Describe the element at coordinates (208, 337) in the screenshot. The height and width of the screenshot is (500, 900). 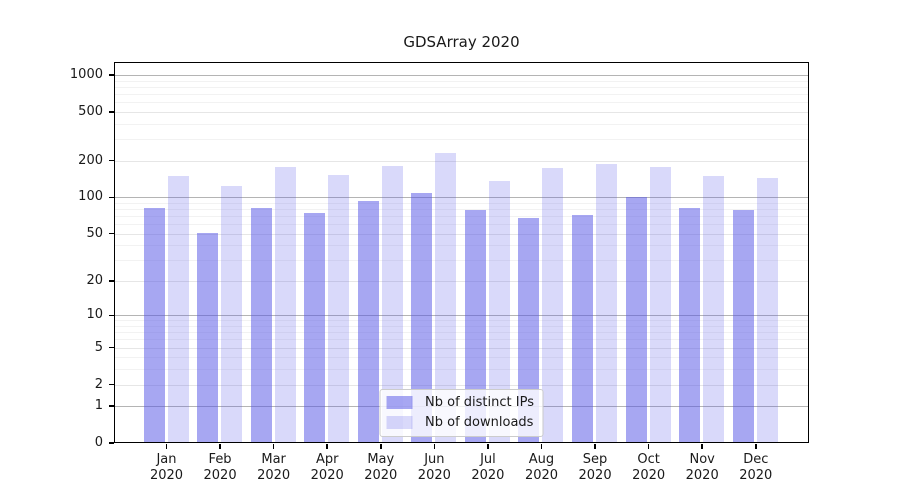
I see `bar-feb-ips` at that location.